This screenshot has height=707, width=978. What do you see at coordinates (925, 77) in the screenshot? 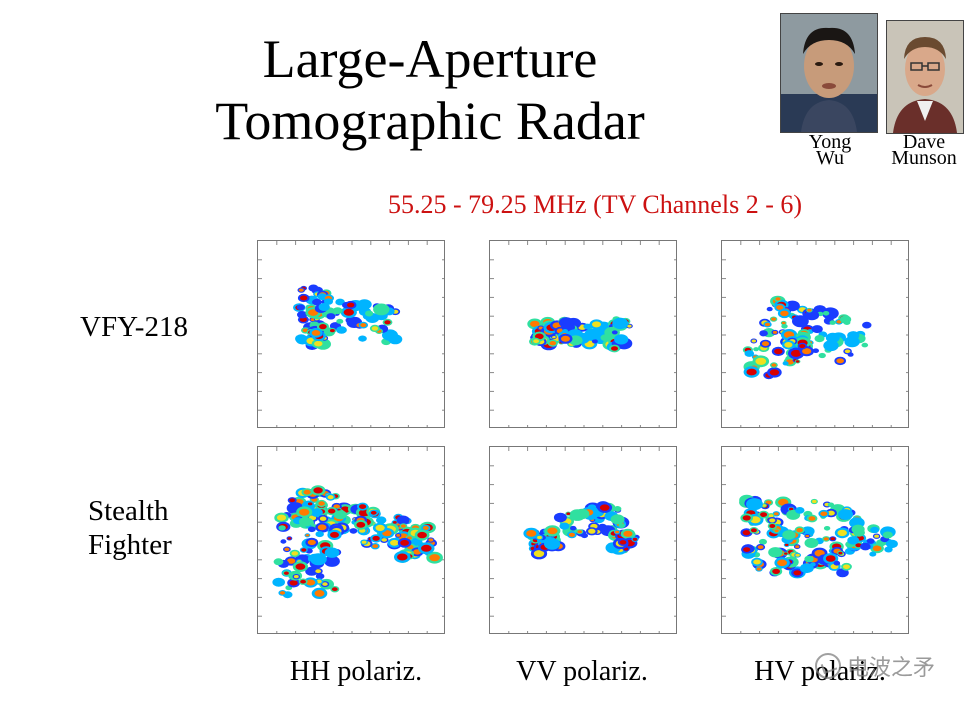
I see `portrait-photo-dave-munson` at bounding box center [925, 77].